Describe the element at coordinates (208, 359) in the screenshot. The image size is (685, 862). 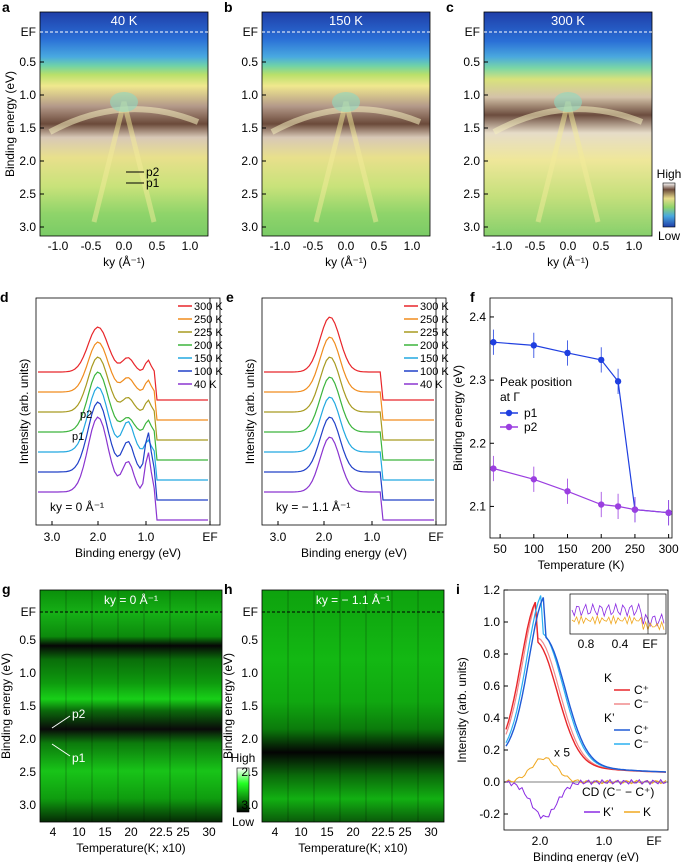
I see `legend-label: 150 K` at that location.